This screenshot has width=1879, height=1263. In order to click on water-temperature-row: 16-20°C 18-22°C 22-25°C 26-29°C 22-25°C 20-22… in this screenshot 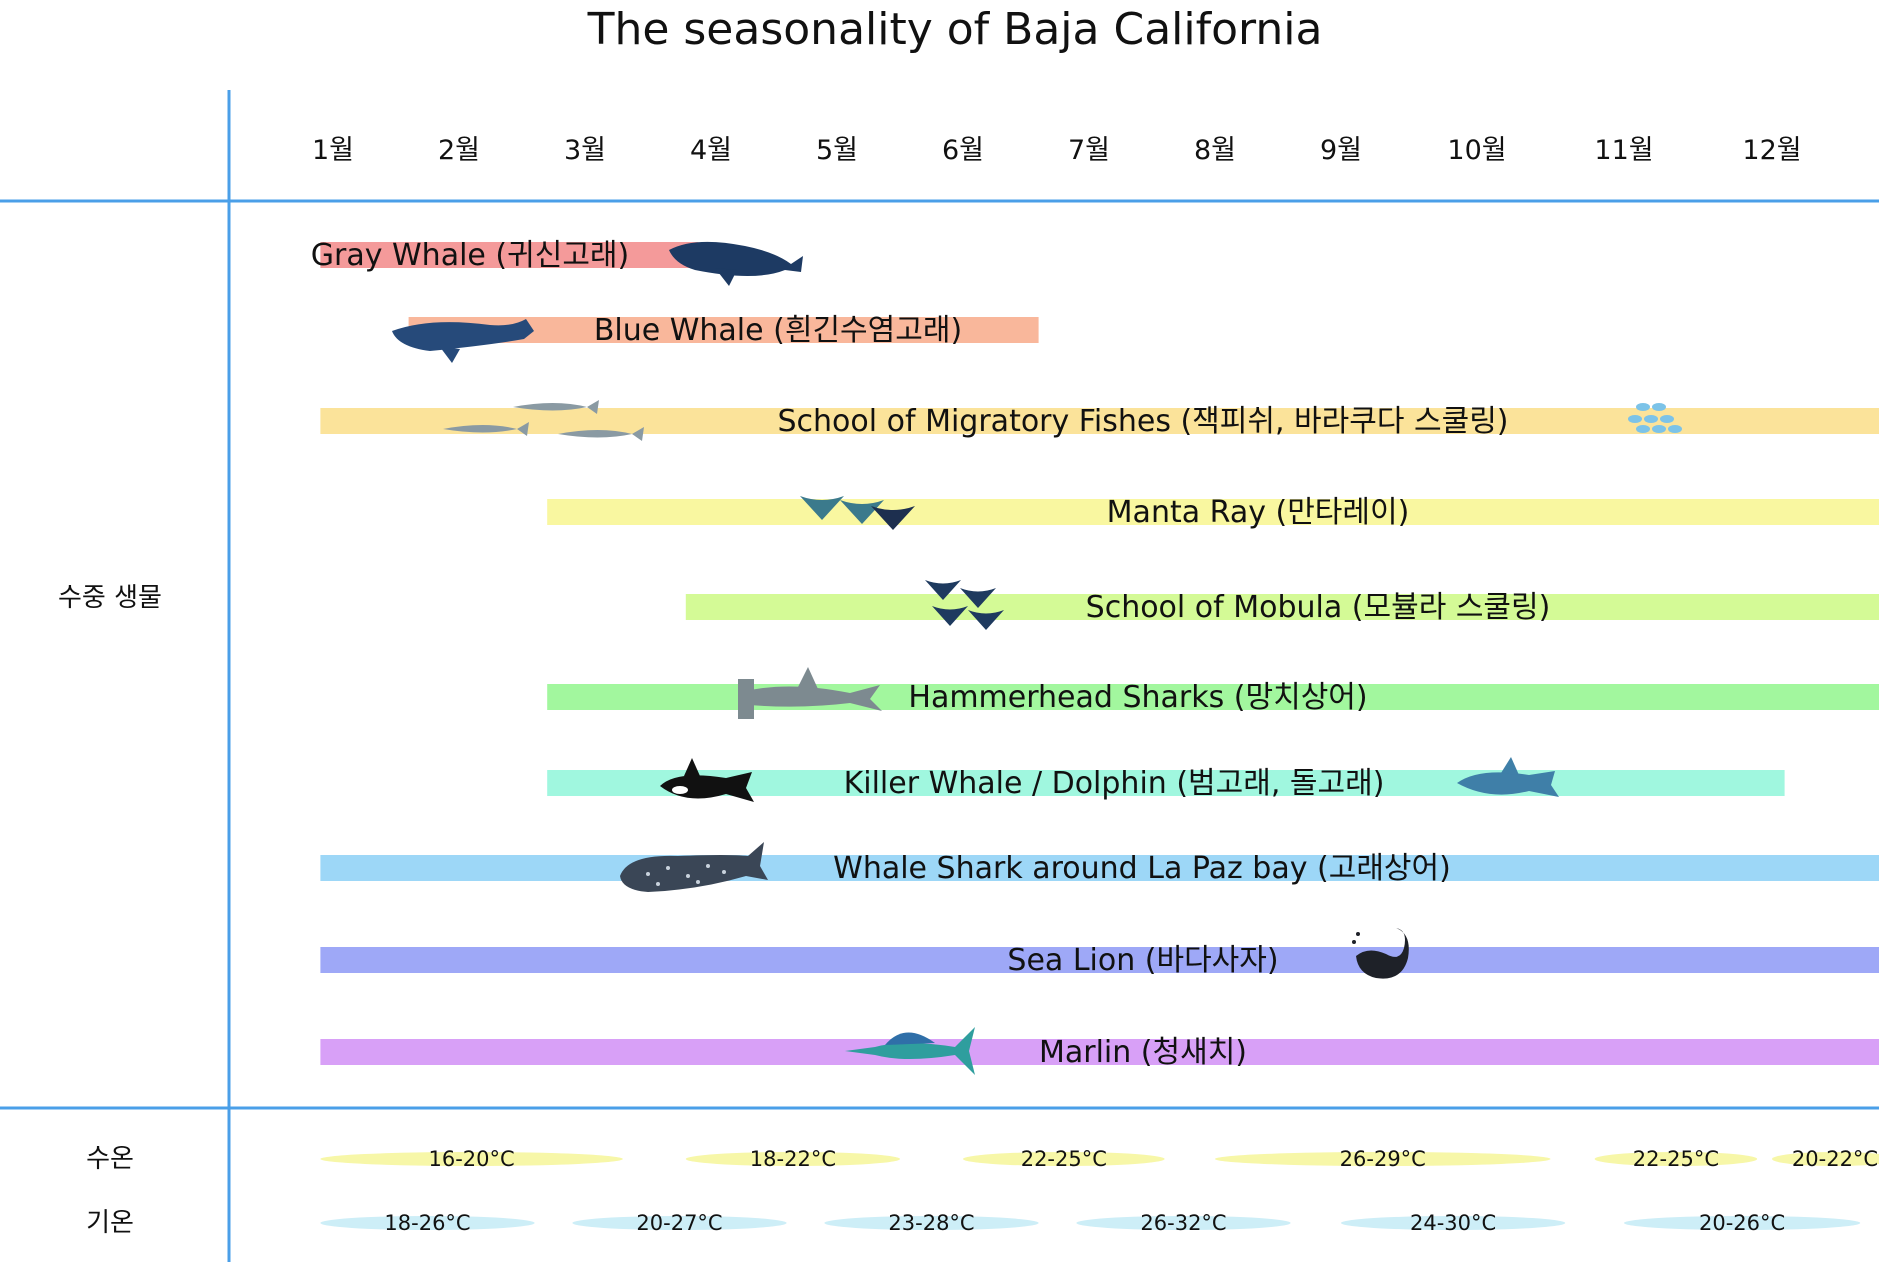, I will do `click(1099, 1159)`.